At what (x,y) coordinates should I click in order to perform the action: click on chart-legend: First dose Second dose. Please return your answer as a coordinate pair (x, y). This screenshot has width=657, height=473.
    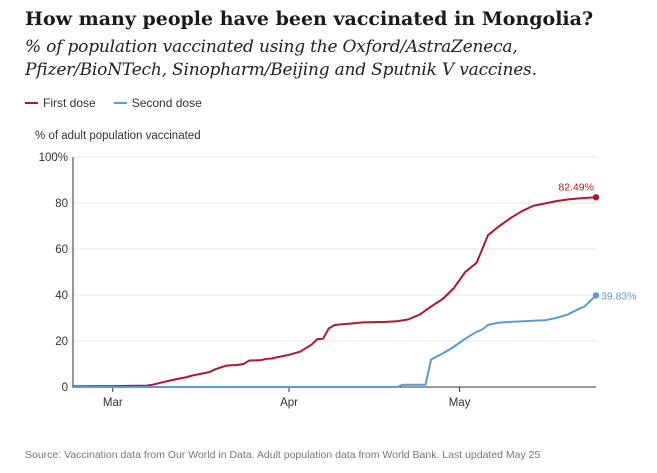
    Looking at the image, I should click on (122, 103).